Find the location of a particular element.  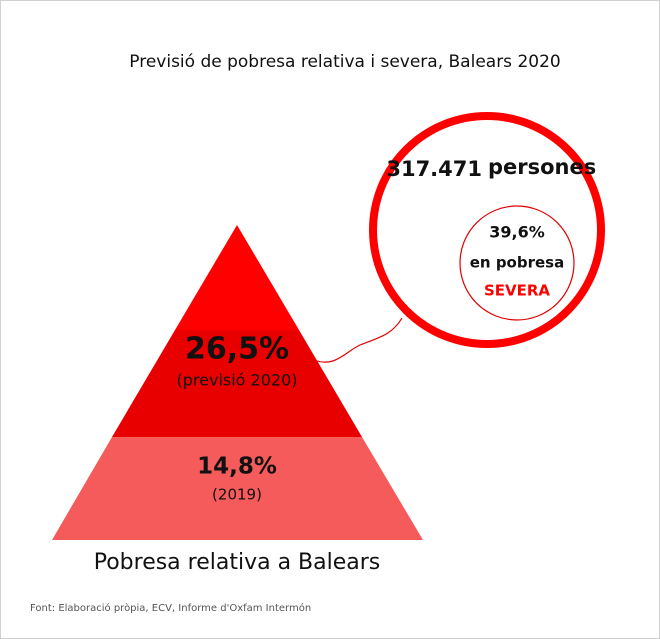

inner-circle is located at coordinates (517, 263).